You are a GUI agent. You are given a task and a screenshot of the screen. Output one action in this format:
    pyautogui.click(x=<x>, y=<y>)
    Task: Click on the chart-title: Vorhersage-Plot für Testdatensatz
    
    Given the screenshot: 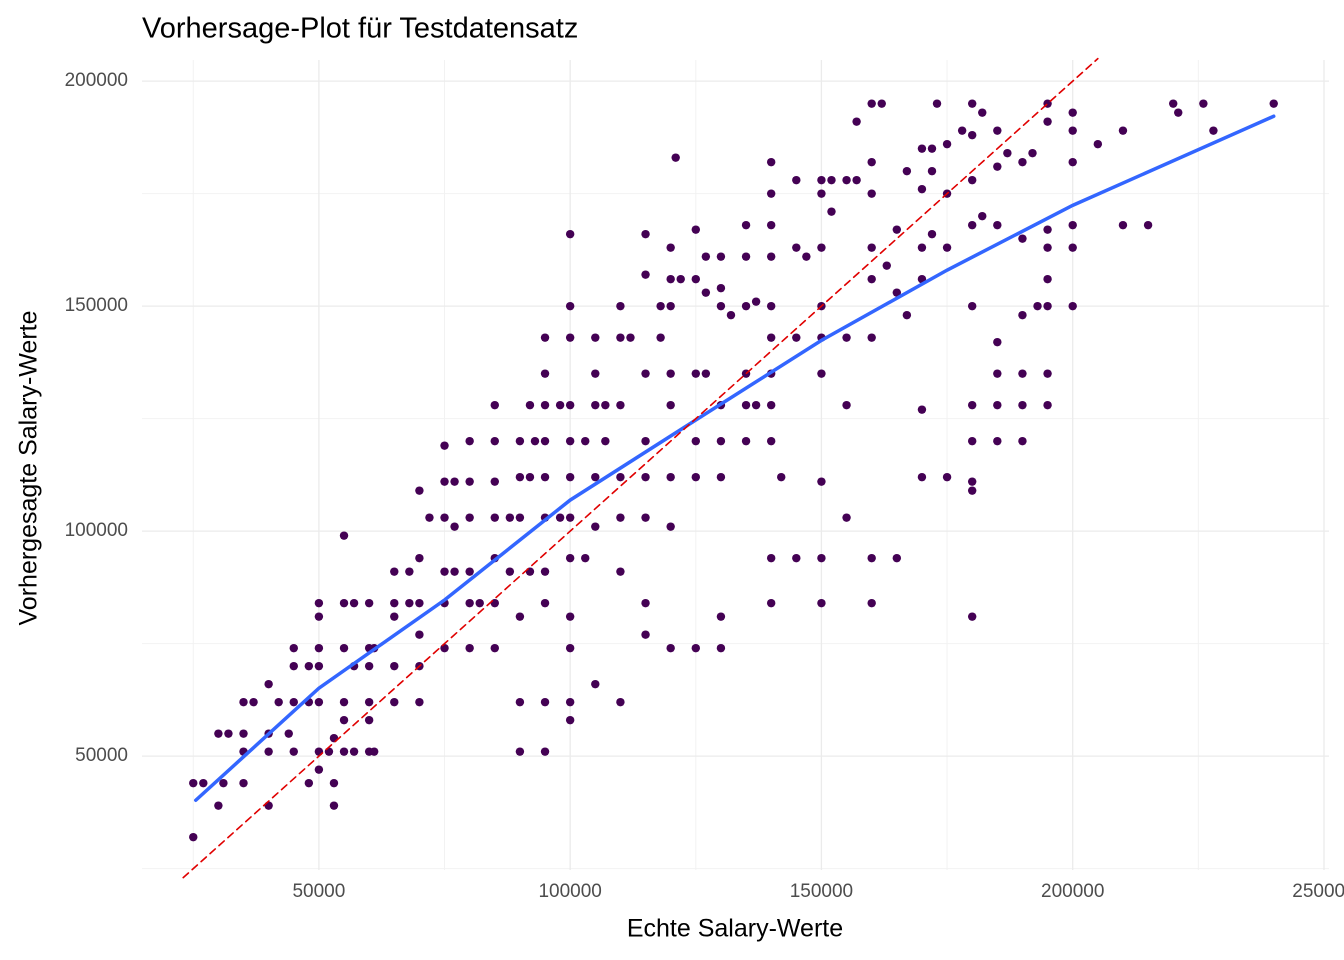 What is the action you would take?
    pyautogui.click(x=360, y=29)
    